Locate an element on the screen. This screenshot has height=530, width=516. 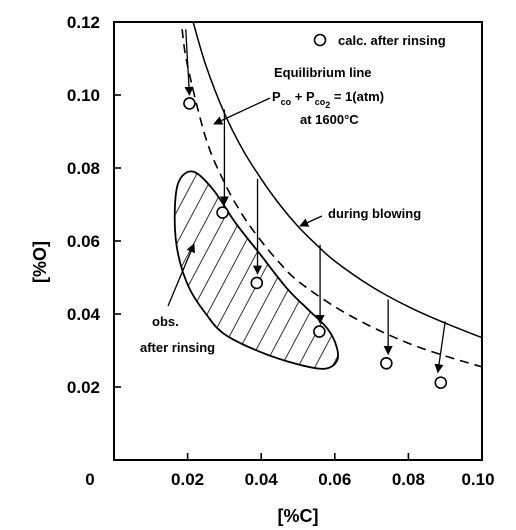
formula-p2: P is located at coordinates (310, 96).